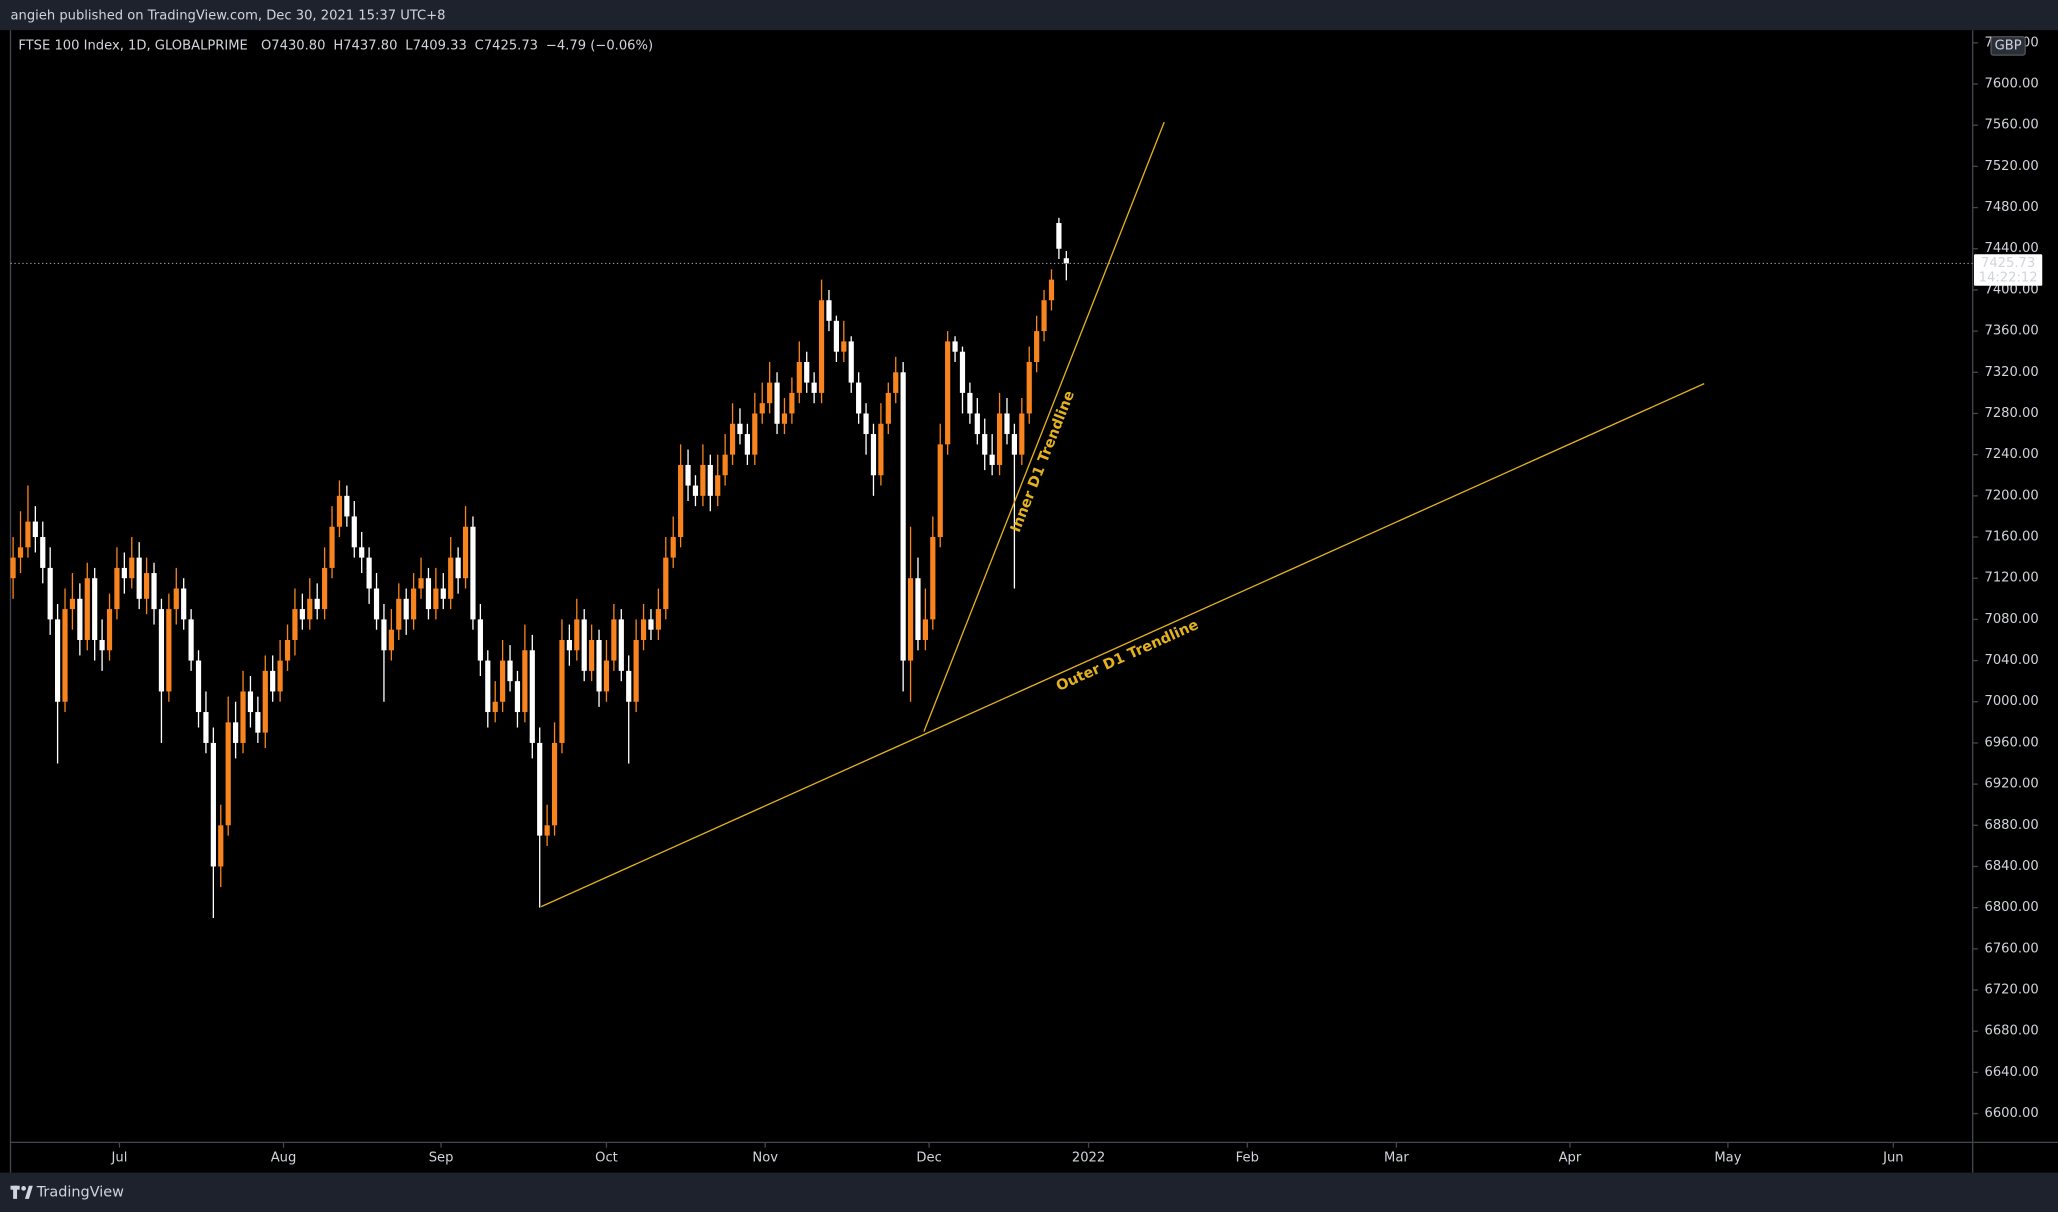 This screenshot has height=1212, width=2058. Describe the element at coordinates (2012, 1072) in the screenshot. I see `y-tick-label: 6640.00` at that location.